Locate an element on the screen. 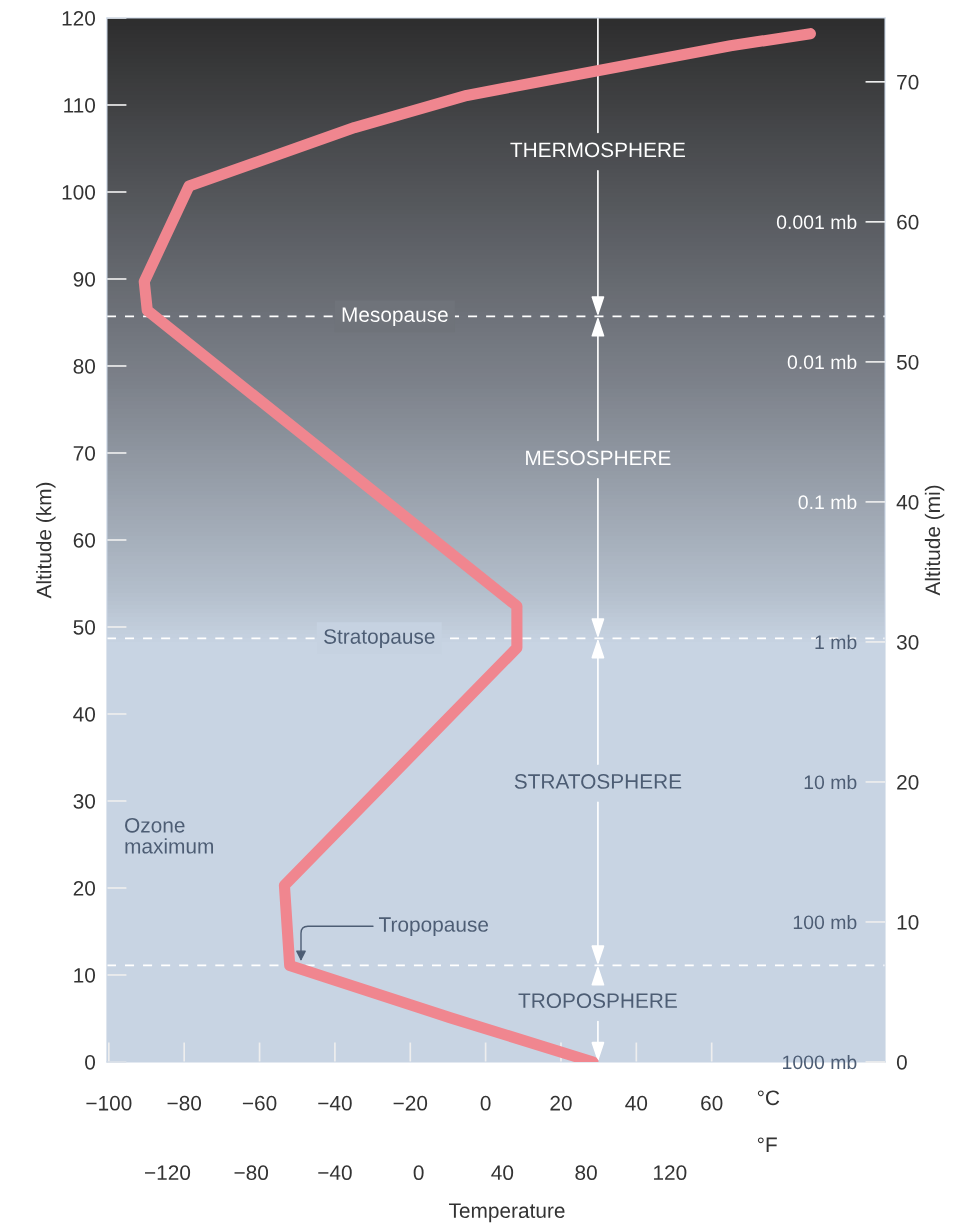  y-tick-label: 70 is located at coordinates (84, 453).